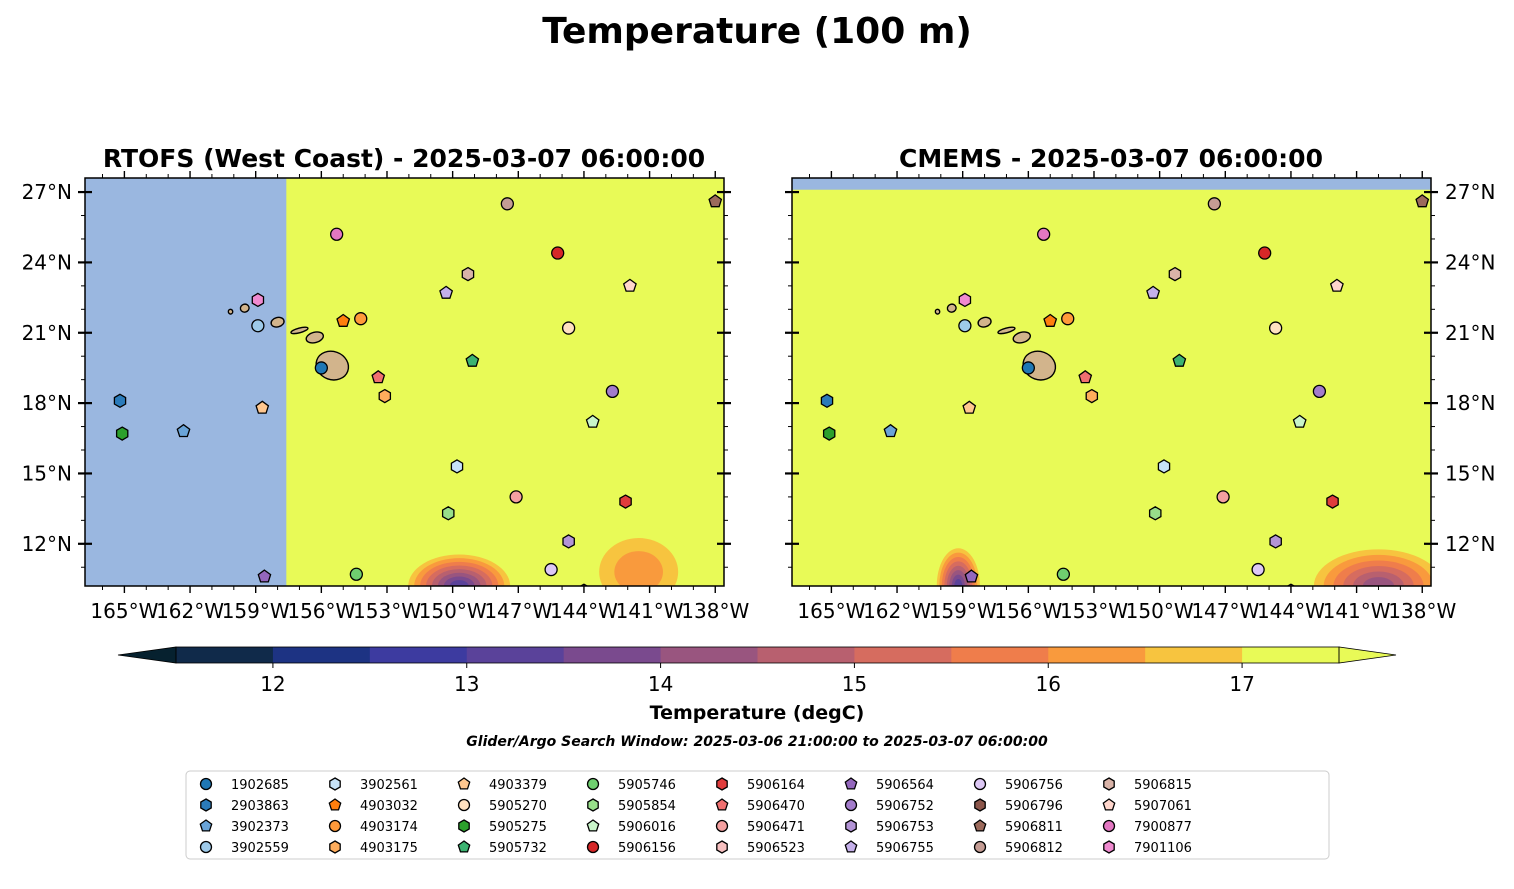  Describe the element at coordinates (518, 785) in the screenshot. I see `legend-label: 4903379` at that location.